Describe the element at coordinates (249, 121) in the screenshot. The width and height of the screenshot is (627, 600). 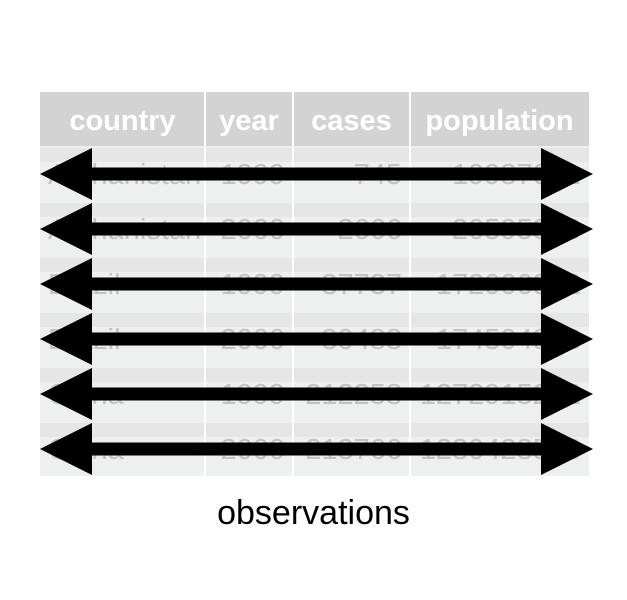
I see `column-header-year: year` at that location.